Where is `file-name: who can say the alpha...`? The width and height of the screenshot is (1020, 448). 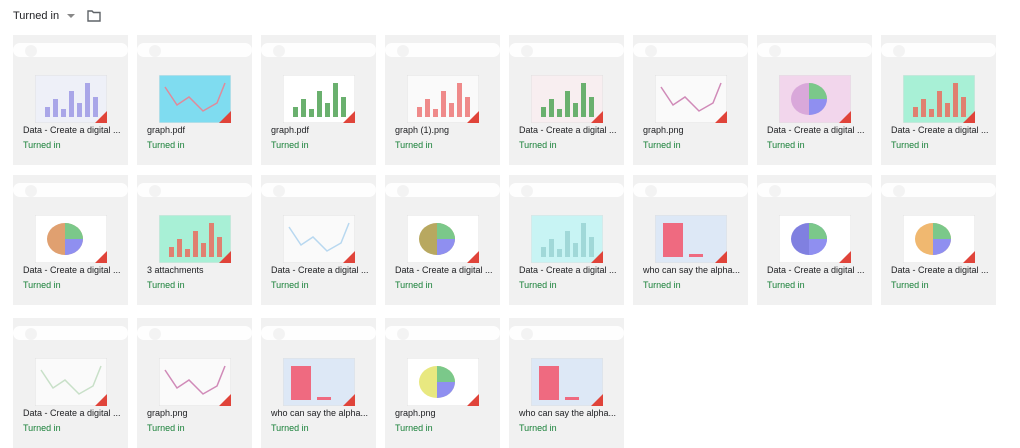 file-name: who can say the alpha... is located at coordinates (320, 413).